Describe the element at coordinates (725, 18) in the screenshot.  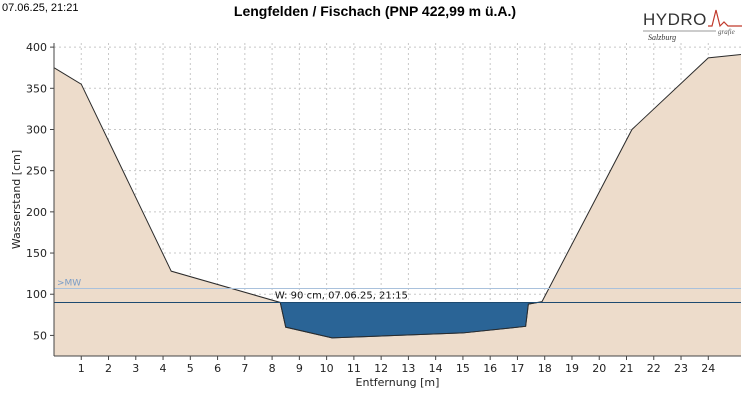
I see `logo-wave` at that location.